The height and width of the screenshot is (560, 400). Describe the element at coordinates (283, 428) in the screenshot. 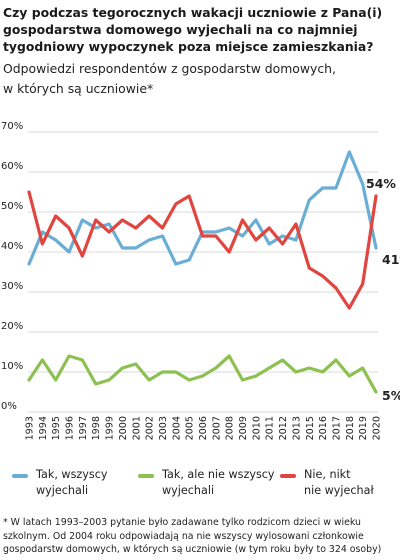

I see `x-tick-label: 2012` at that location.